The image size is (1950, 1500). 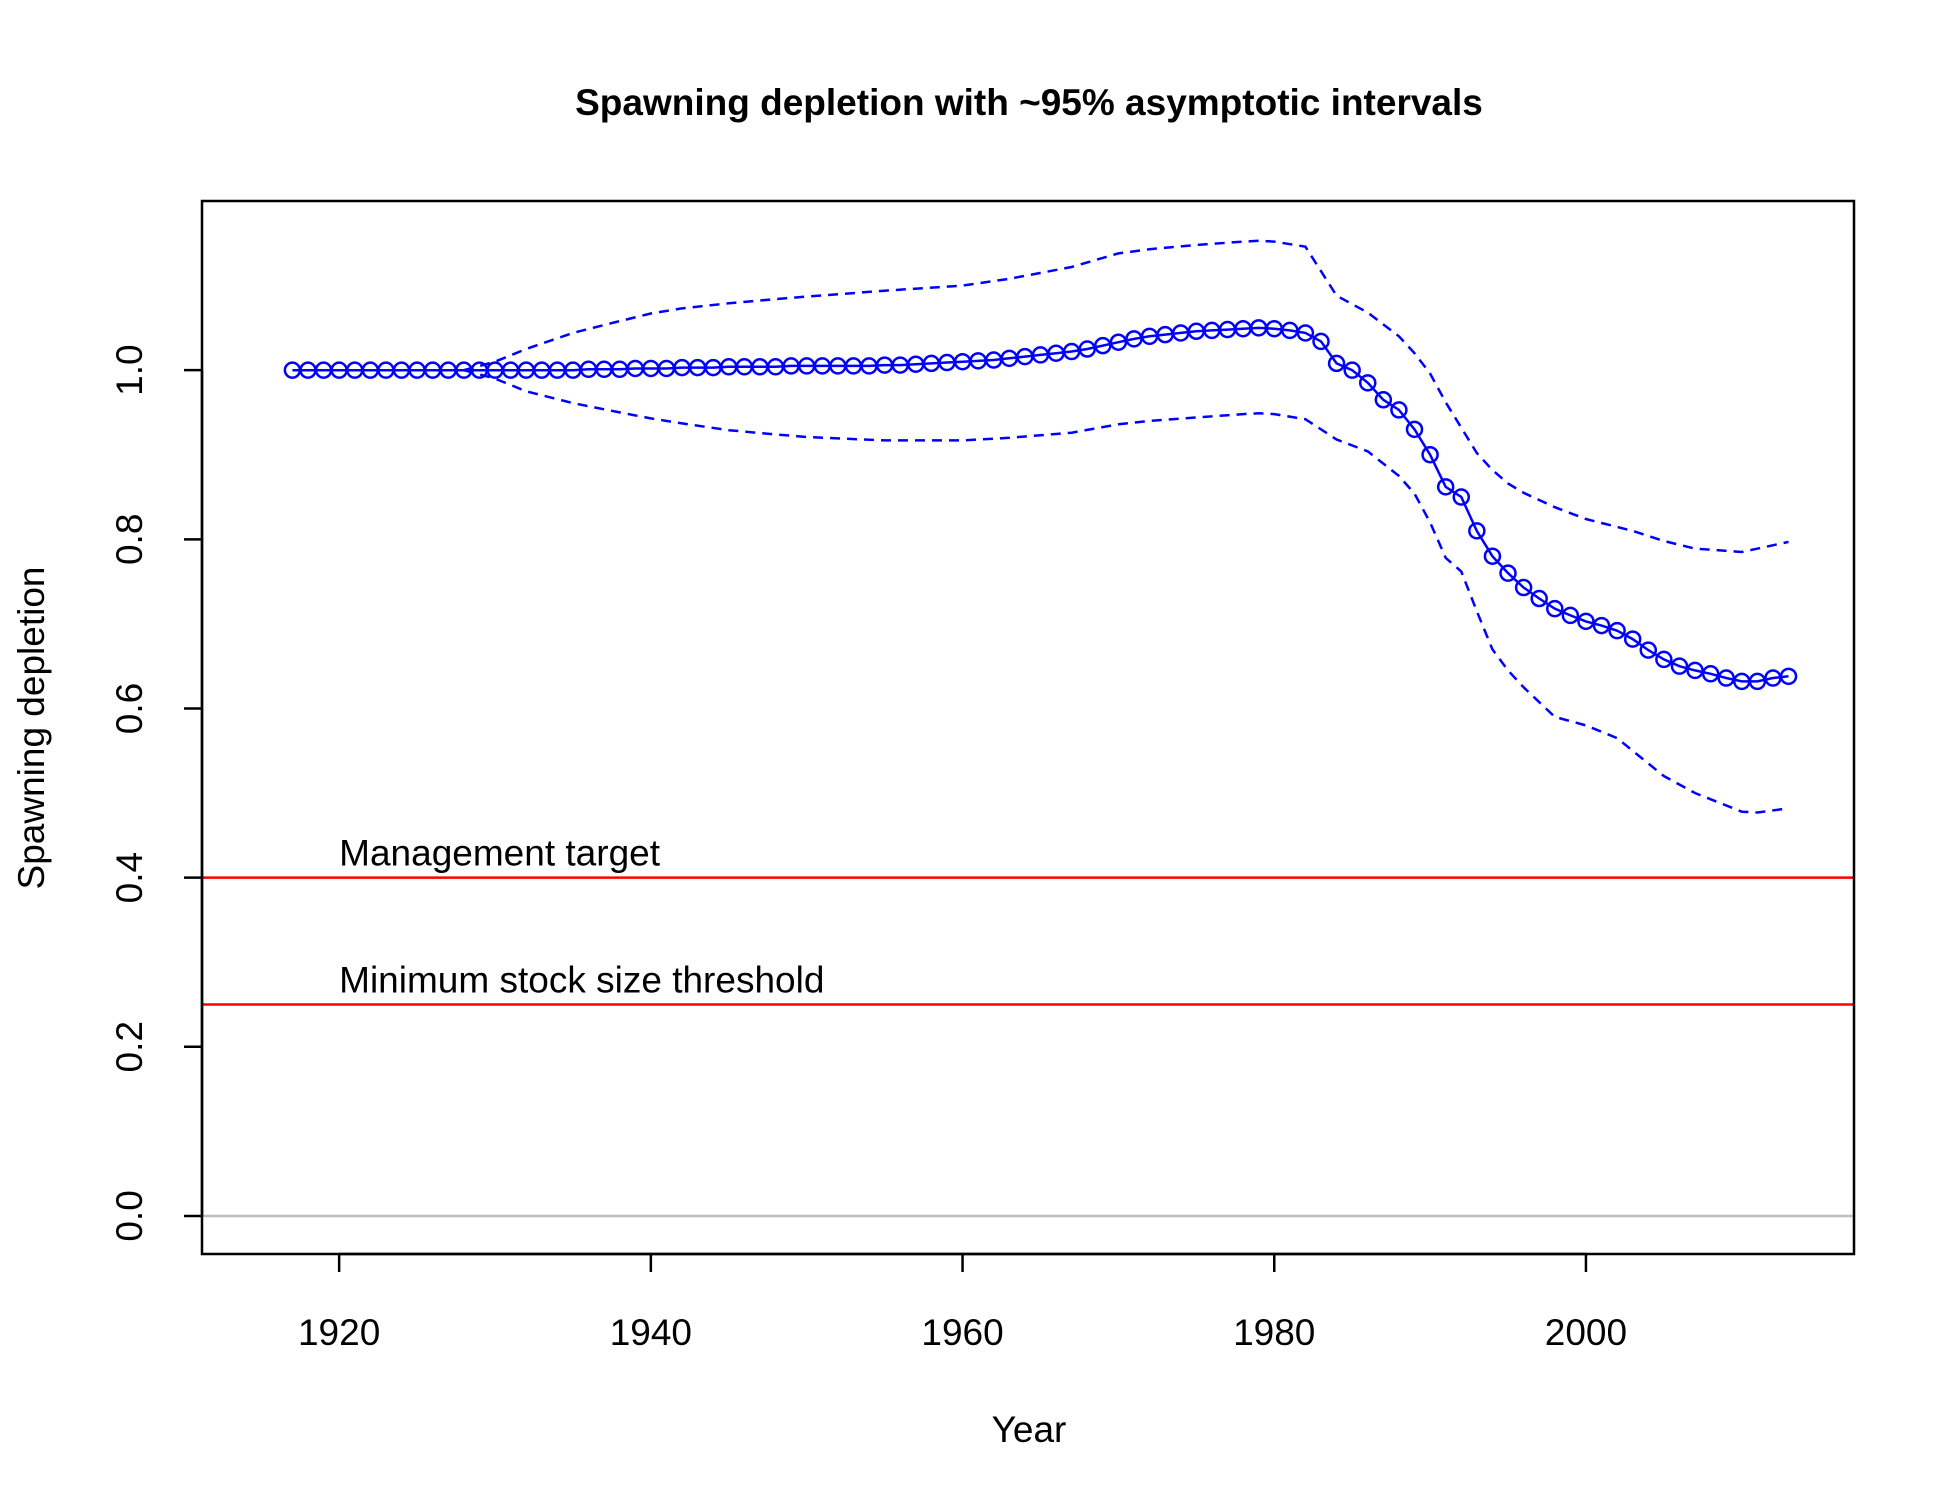 What do you see at coordinates (1274, 1332) in the screenshot?
I see `x-tick-label: 1980` at bounding box center [1274, 1332].